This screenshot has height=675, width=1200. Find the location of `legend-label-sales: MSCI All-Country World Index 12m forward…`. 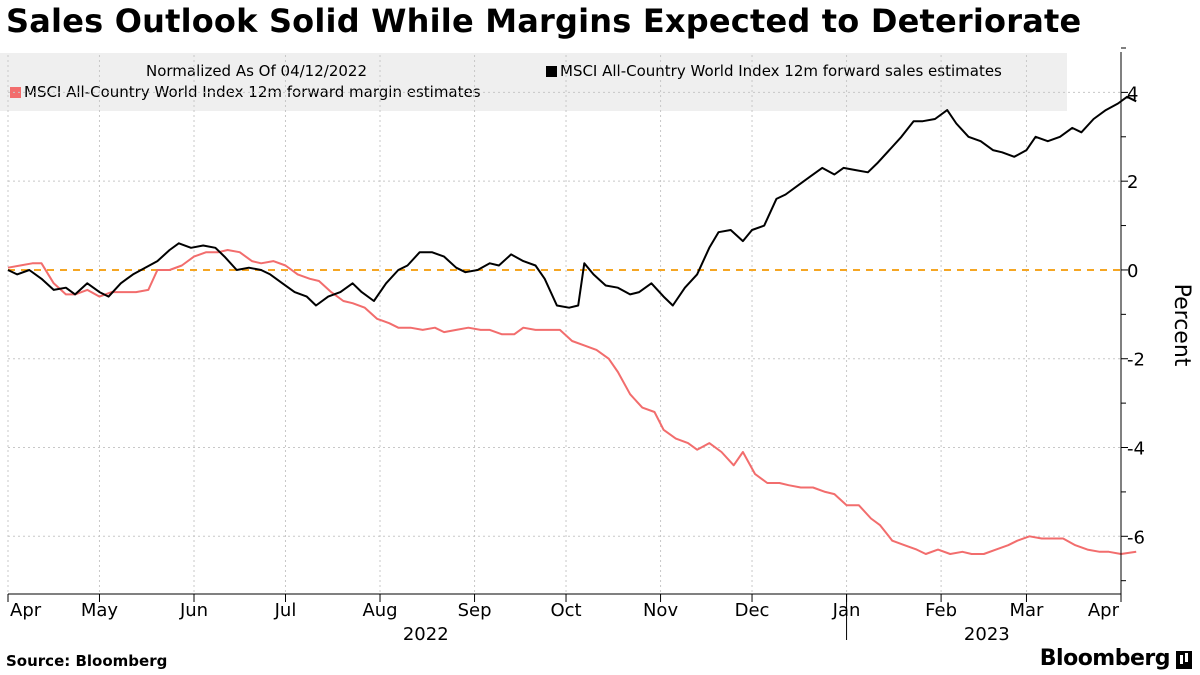

legend-label-sales: MSCI All-Country World Index 12m forward… is located at coordinates (781, 71).